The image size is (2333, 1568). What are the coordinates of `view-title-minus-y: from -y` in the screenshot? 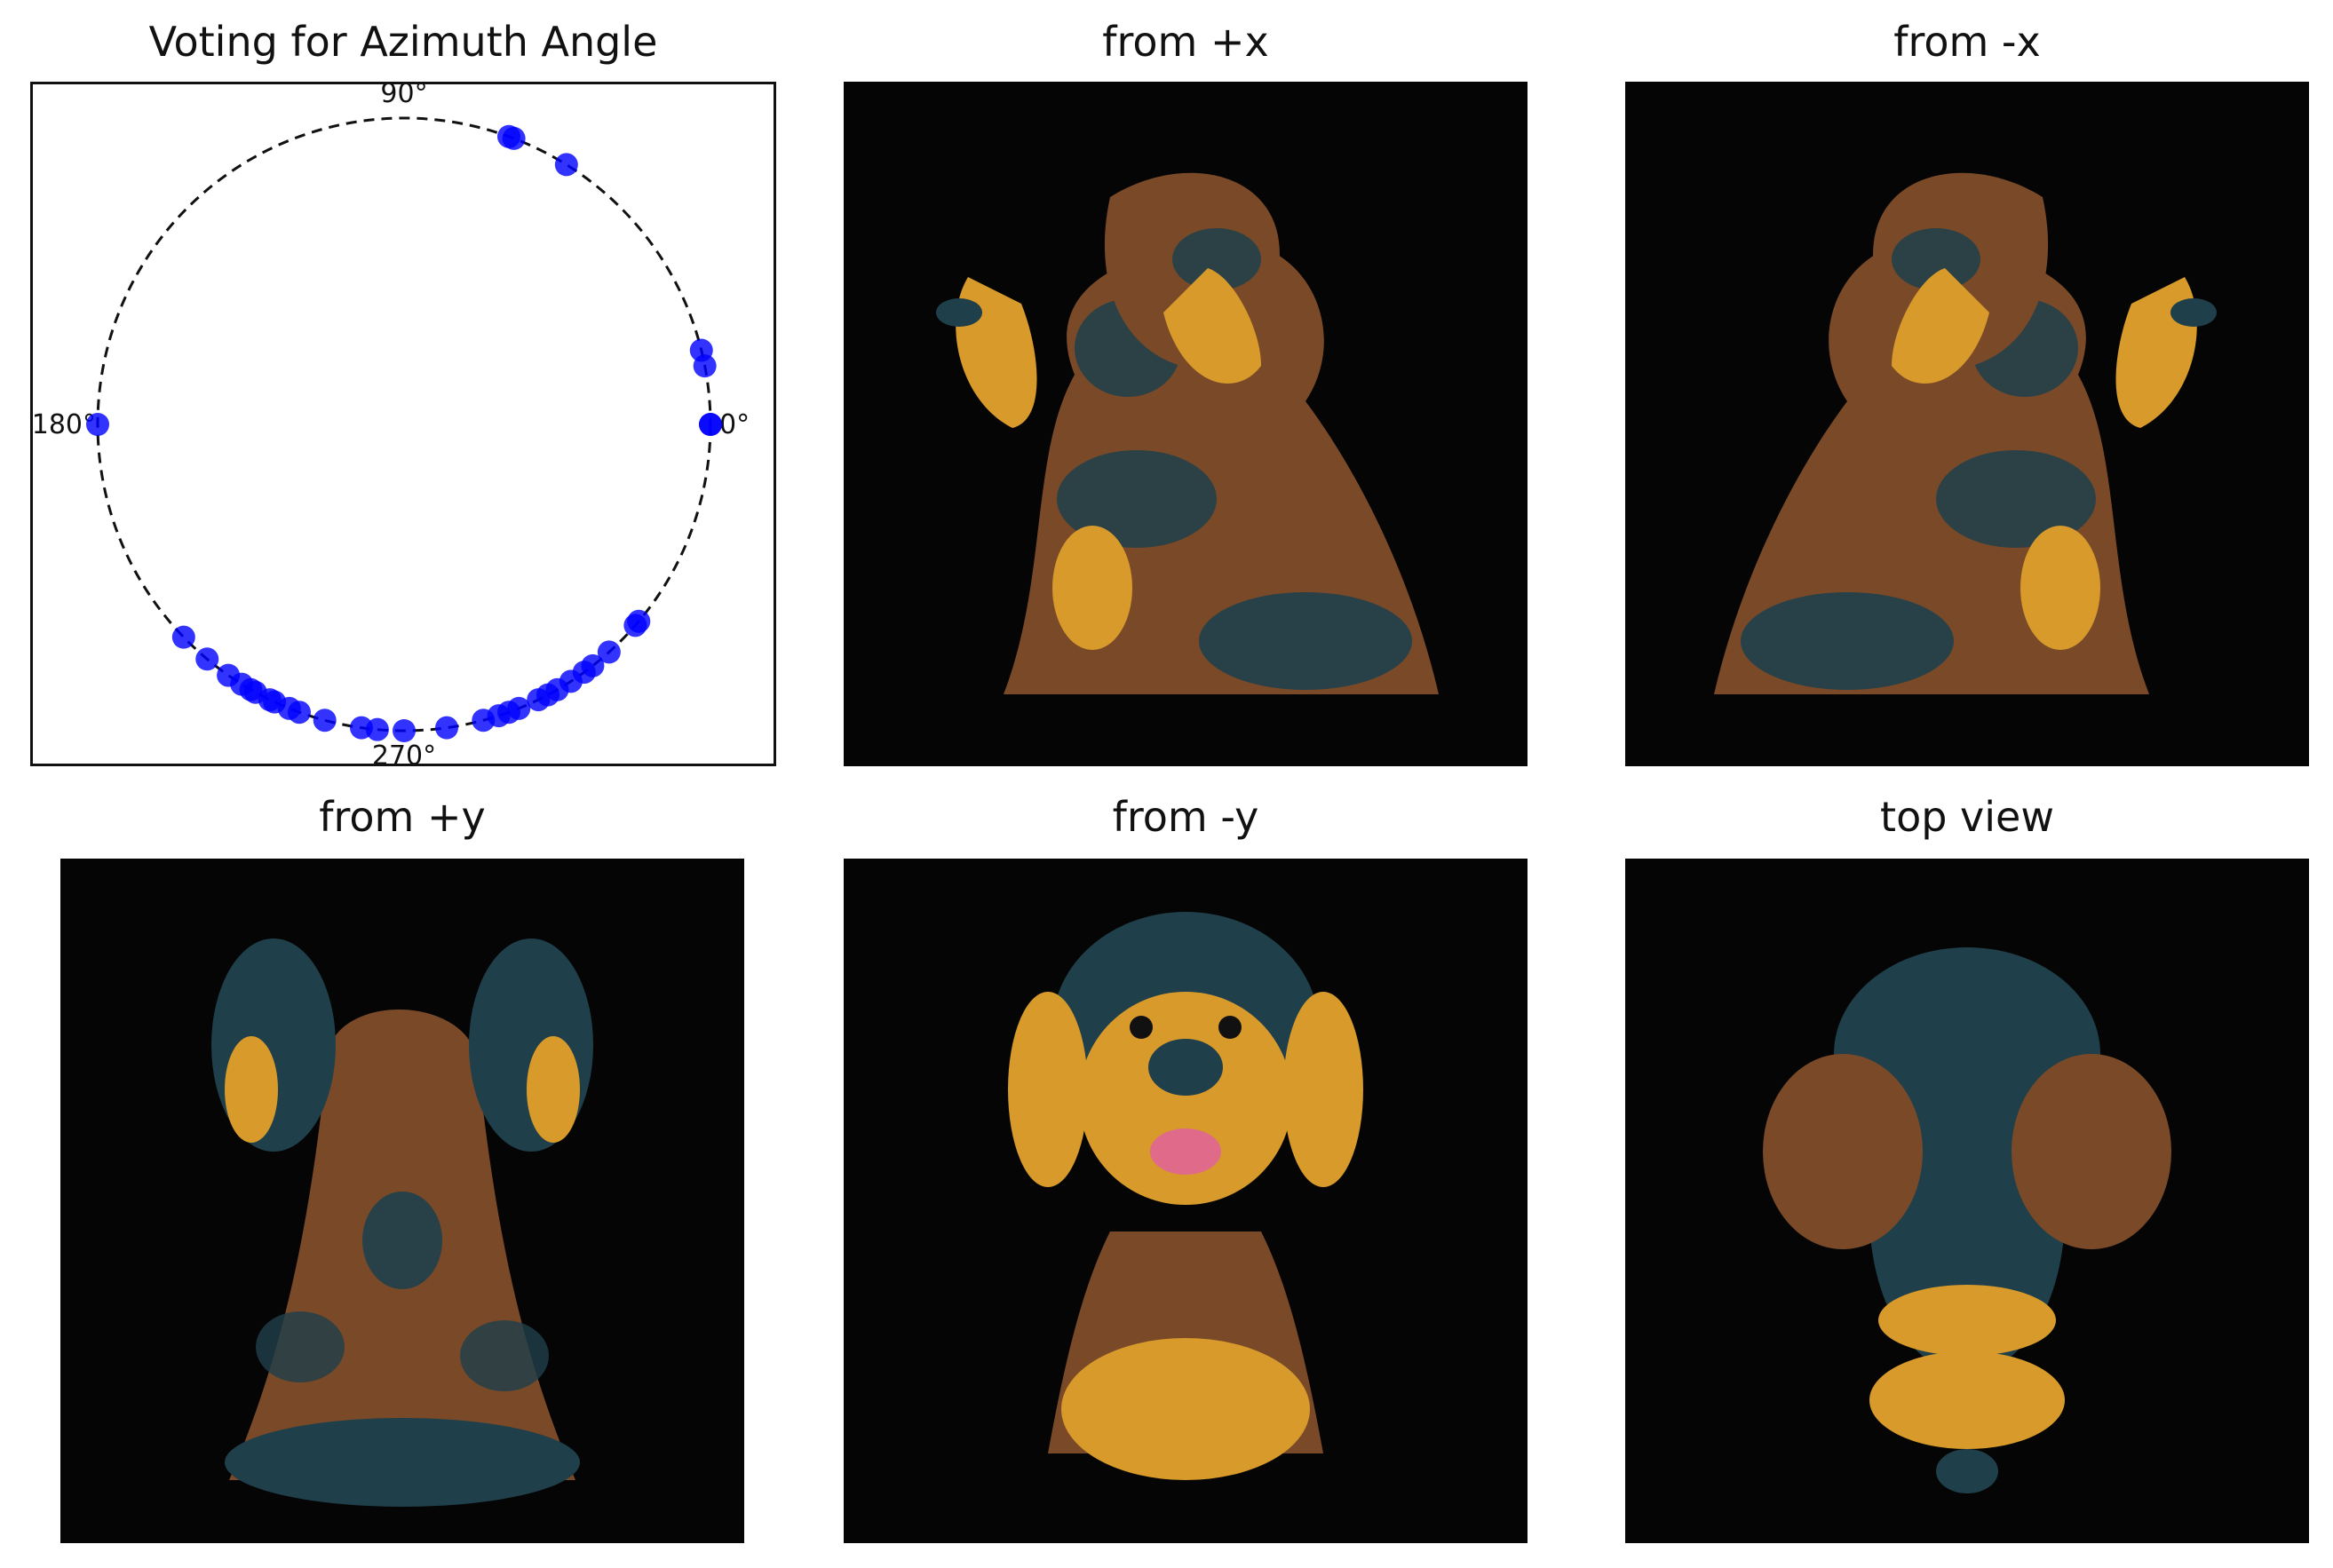 It's located at (1186, 817).